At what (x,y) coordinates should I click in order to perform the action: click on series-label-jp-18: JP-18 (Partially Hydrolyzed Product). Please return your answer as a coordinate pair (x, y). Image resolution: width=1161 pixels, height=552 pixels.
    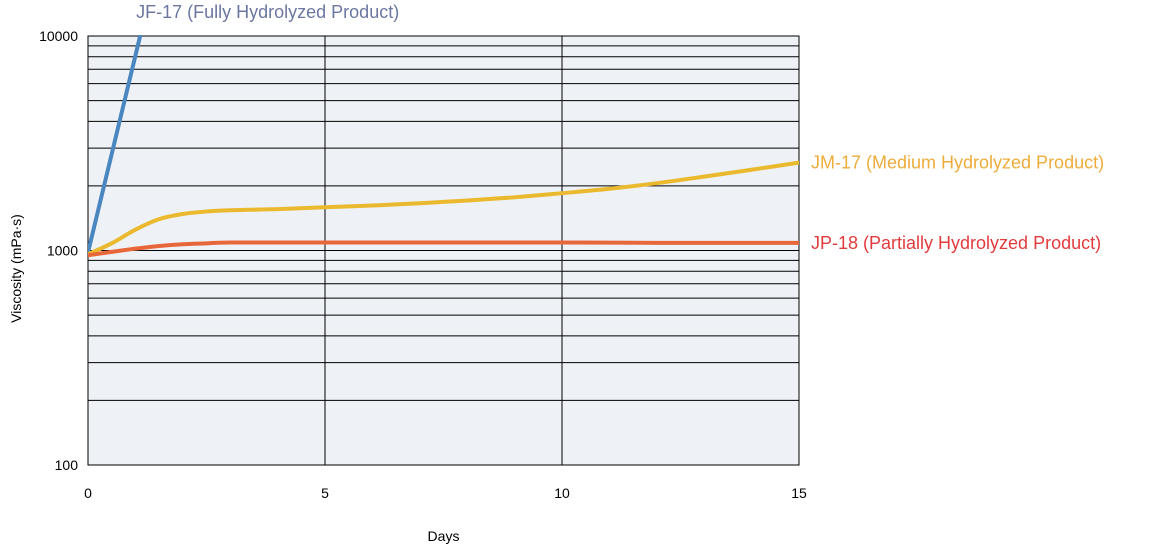
    Looking at the image, I should click on (956, 243).